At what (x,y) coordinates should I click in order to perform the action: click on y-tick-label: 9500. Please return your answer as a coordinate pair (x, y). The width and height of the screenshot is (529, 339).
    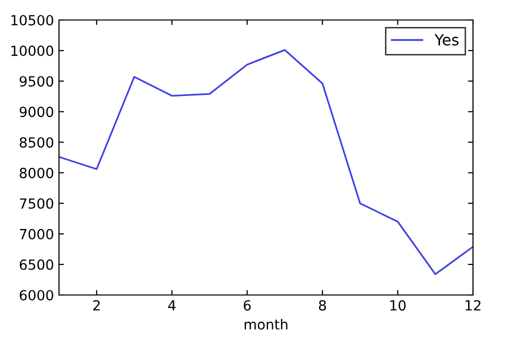
    Looking at the image, I should click on (37, 81).